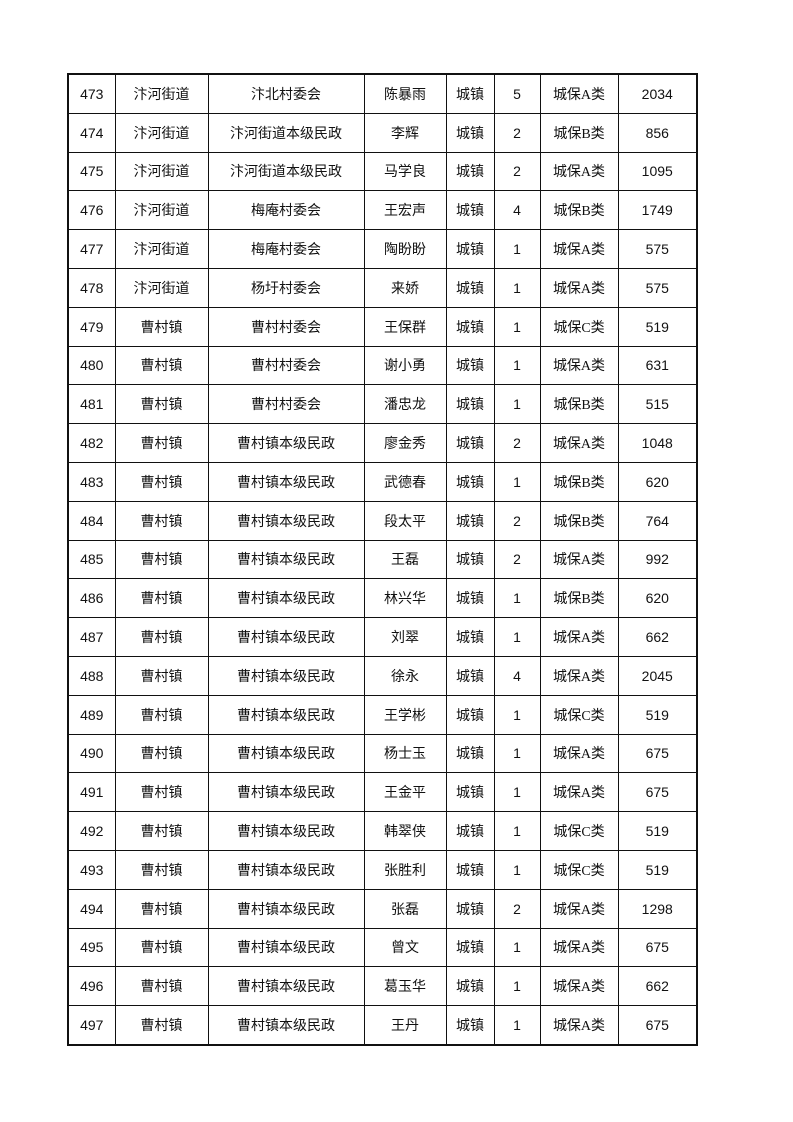 Image resolution: width=793 pixels, height=1122 pixels. What do you see at coordinates (91, 986) in the screenshot?
I see `cell-row-number: 496` at bounding box center [91, 986].